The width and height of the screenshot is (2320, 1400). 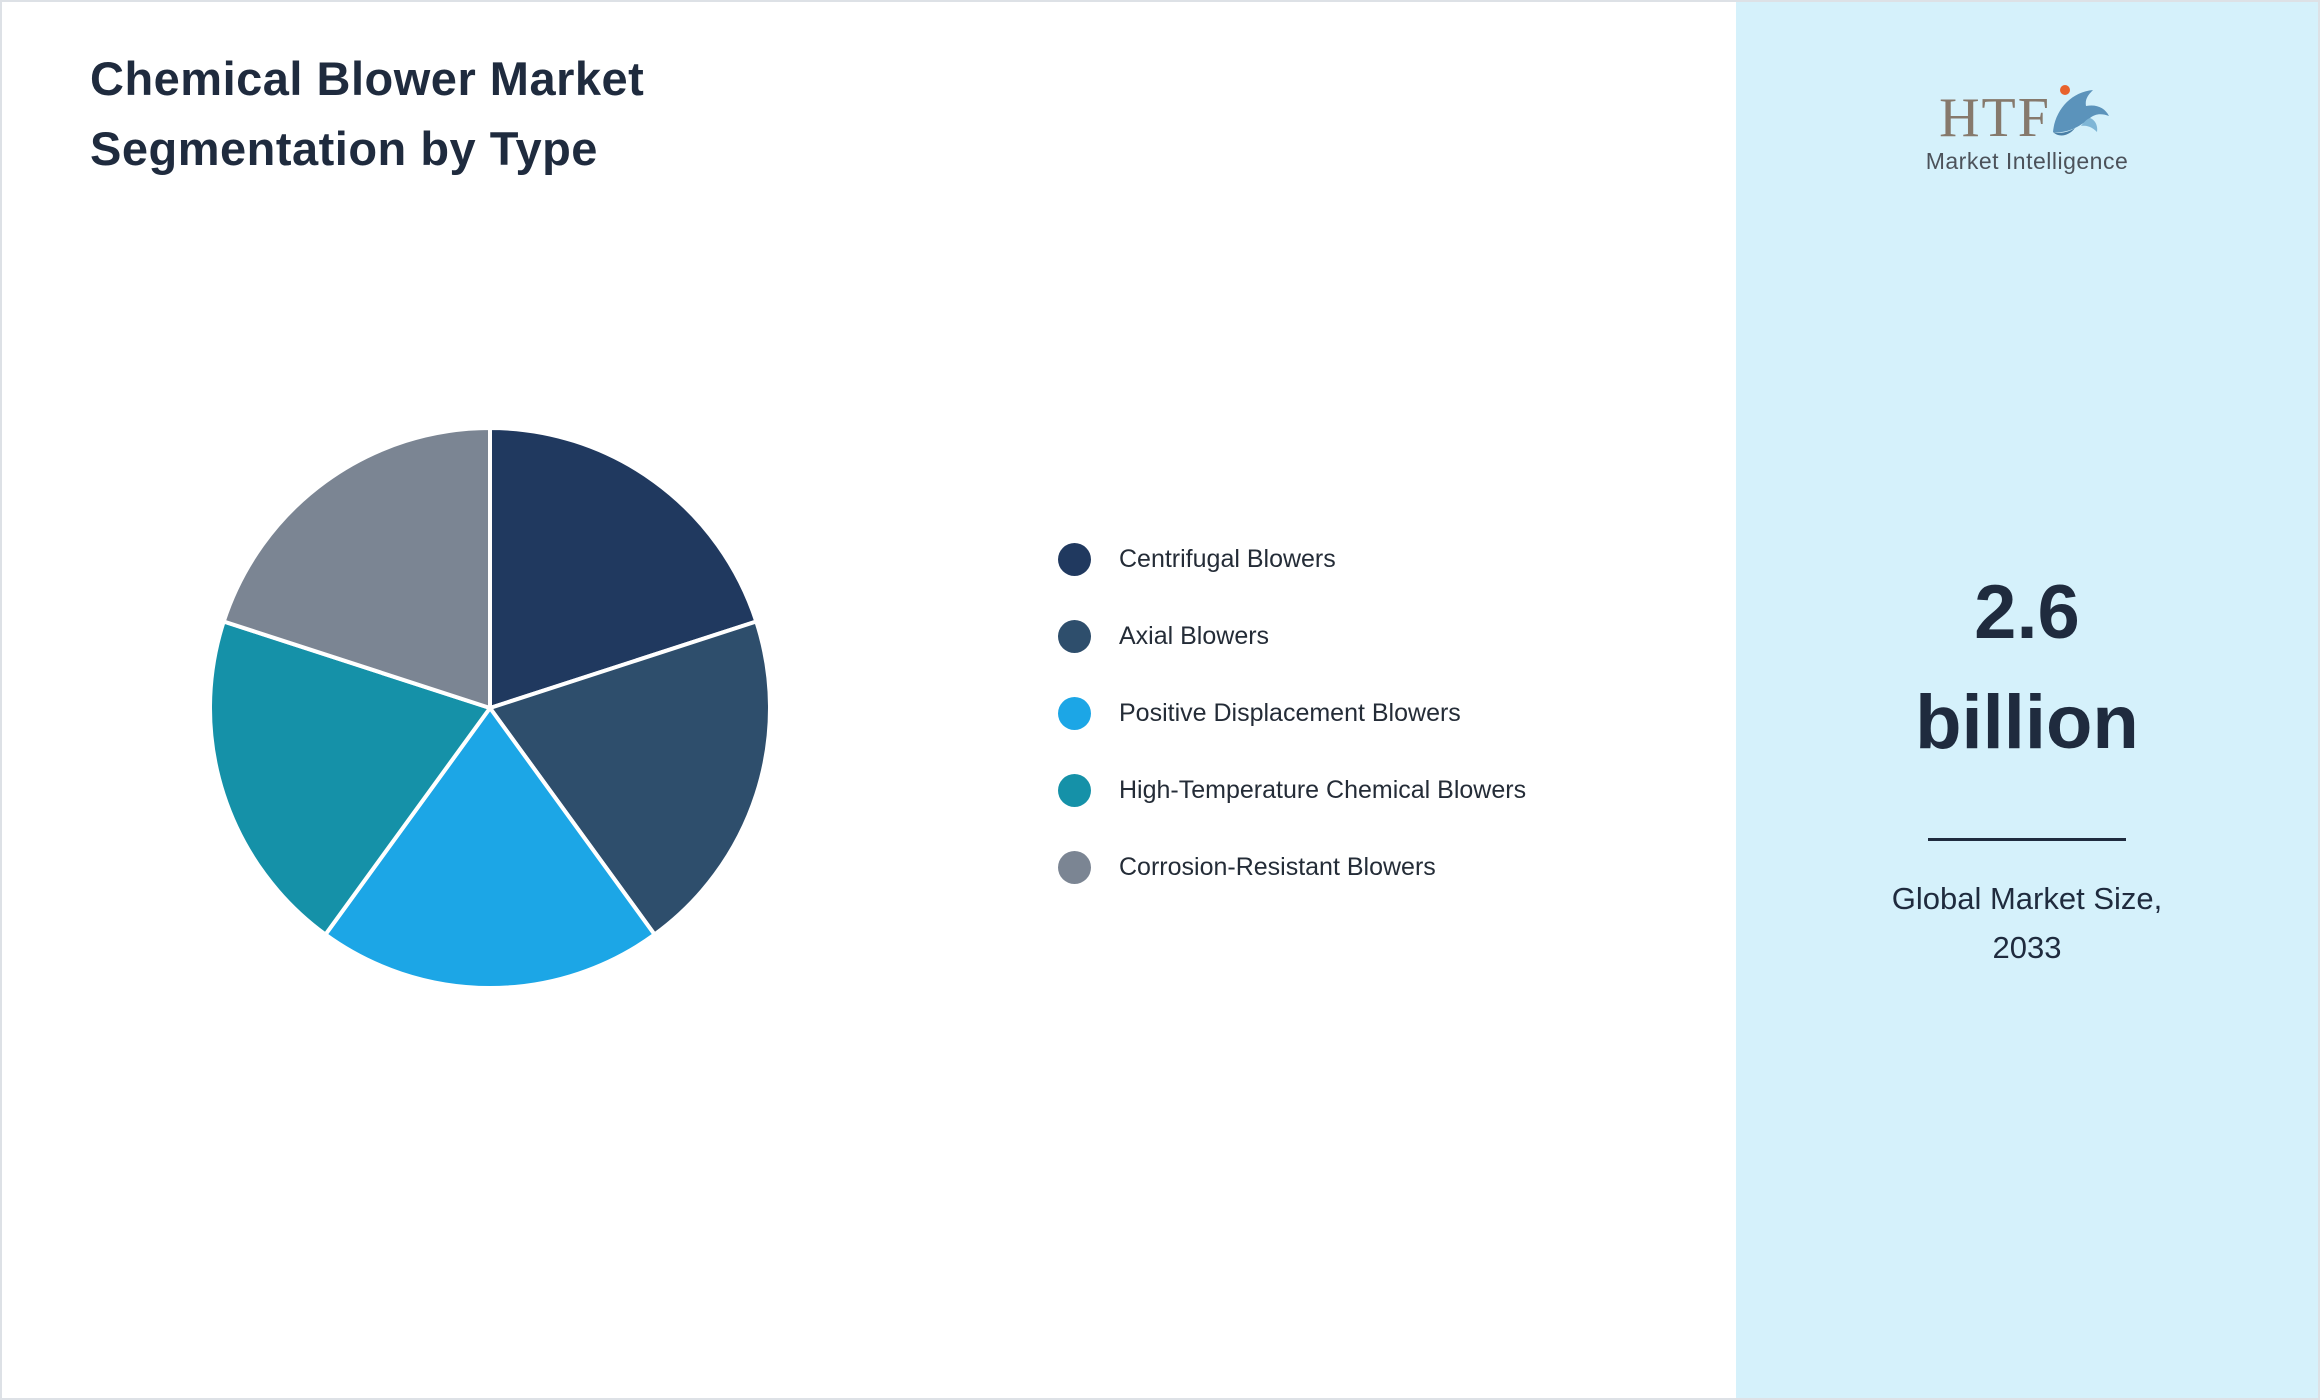 I want to click on legend-item: Positive Displacement Blowers, so click(x=1292, y=713).